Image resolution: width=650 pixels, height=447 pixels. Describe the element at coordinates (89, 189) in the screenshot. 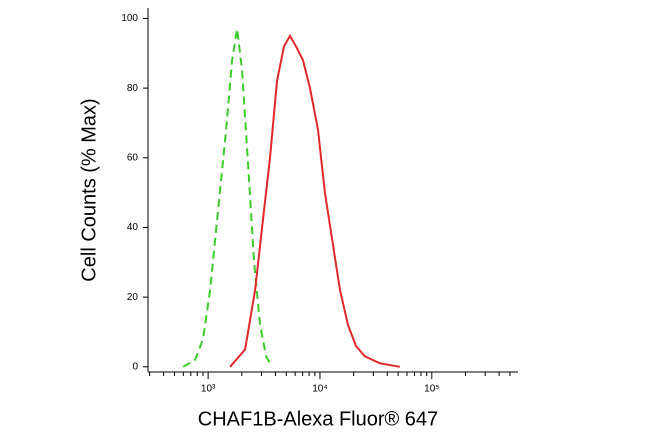

I see `y-axis-title: Cell Counts (% Max)` at that location.